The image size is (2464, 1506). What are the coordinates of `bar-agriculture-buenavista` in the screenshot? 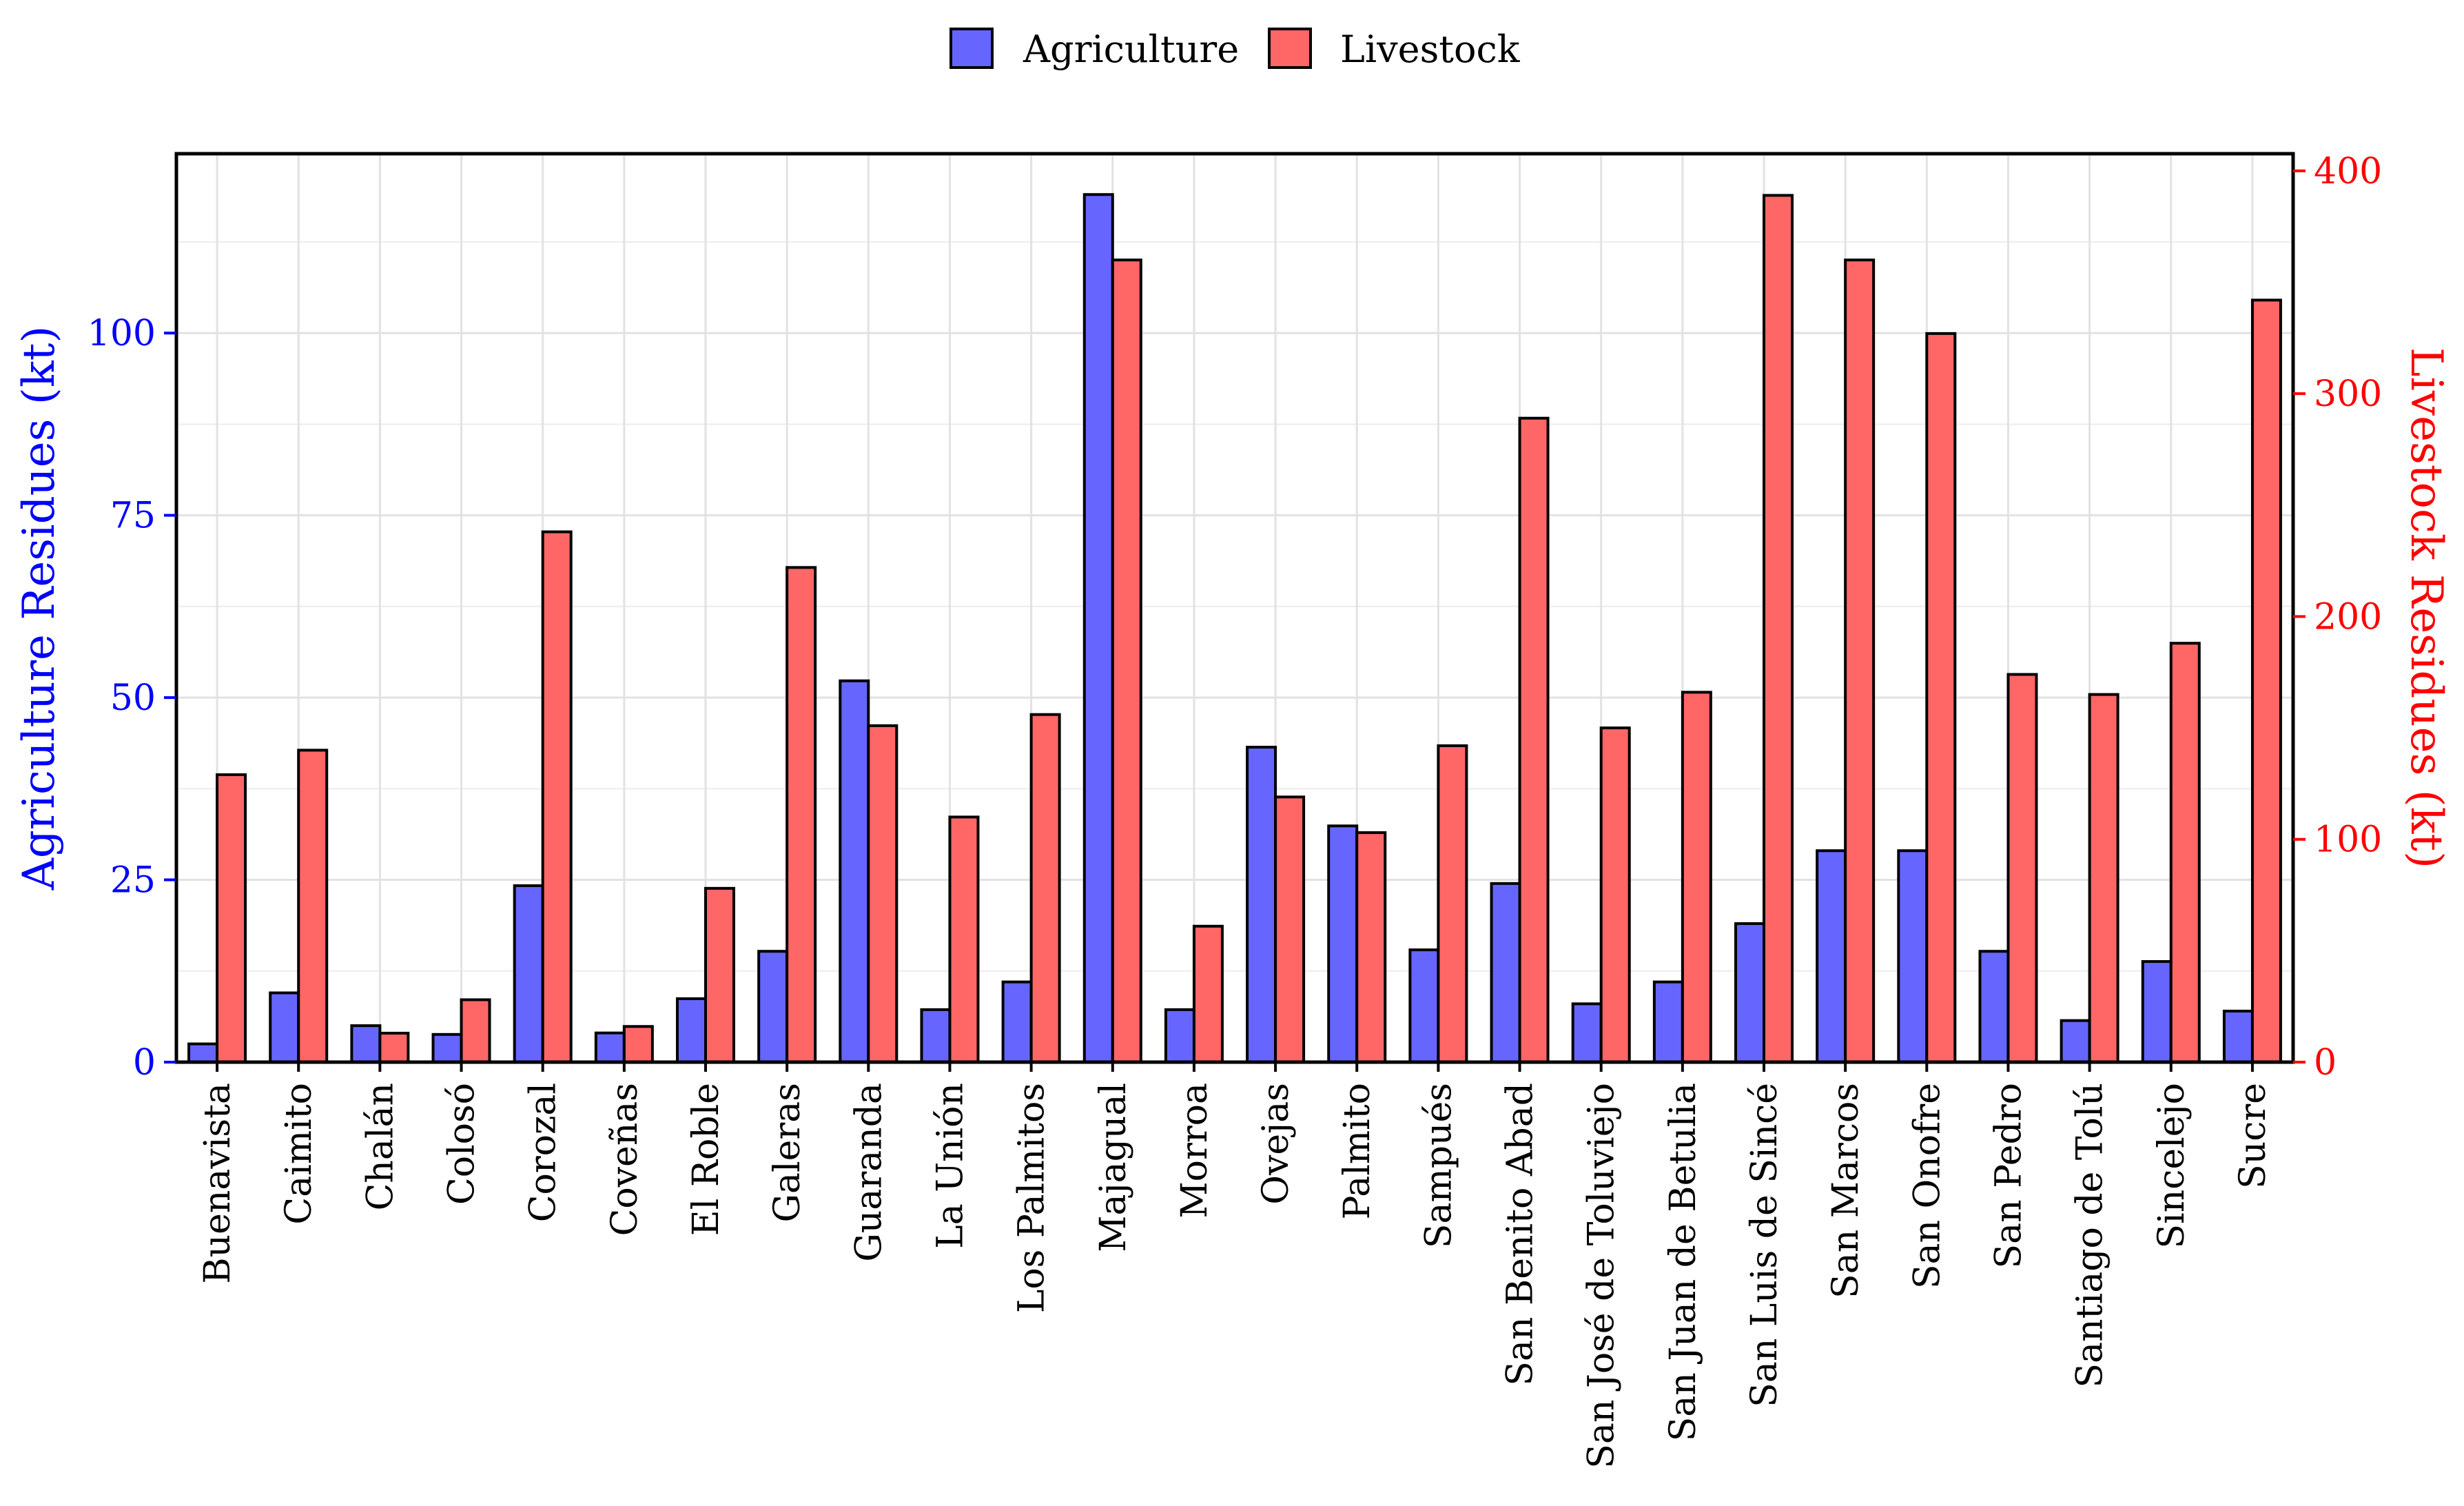 It's located at (203, 1053).